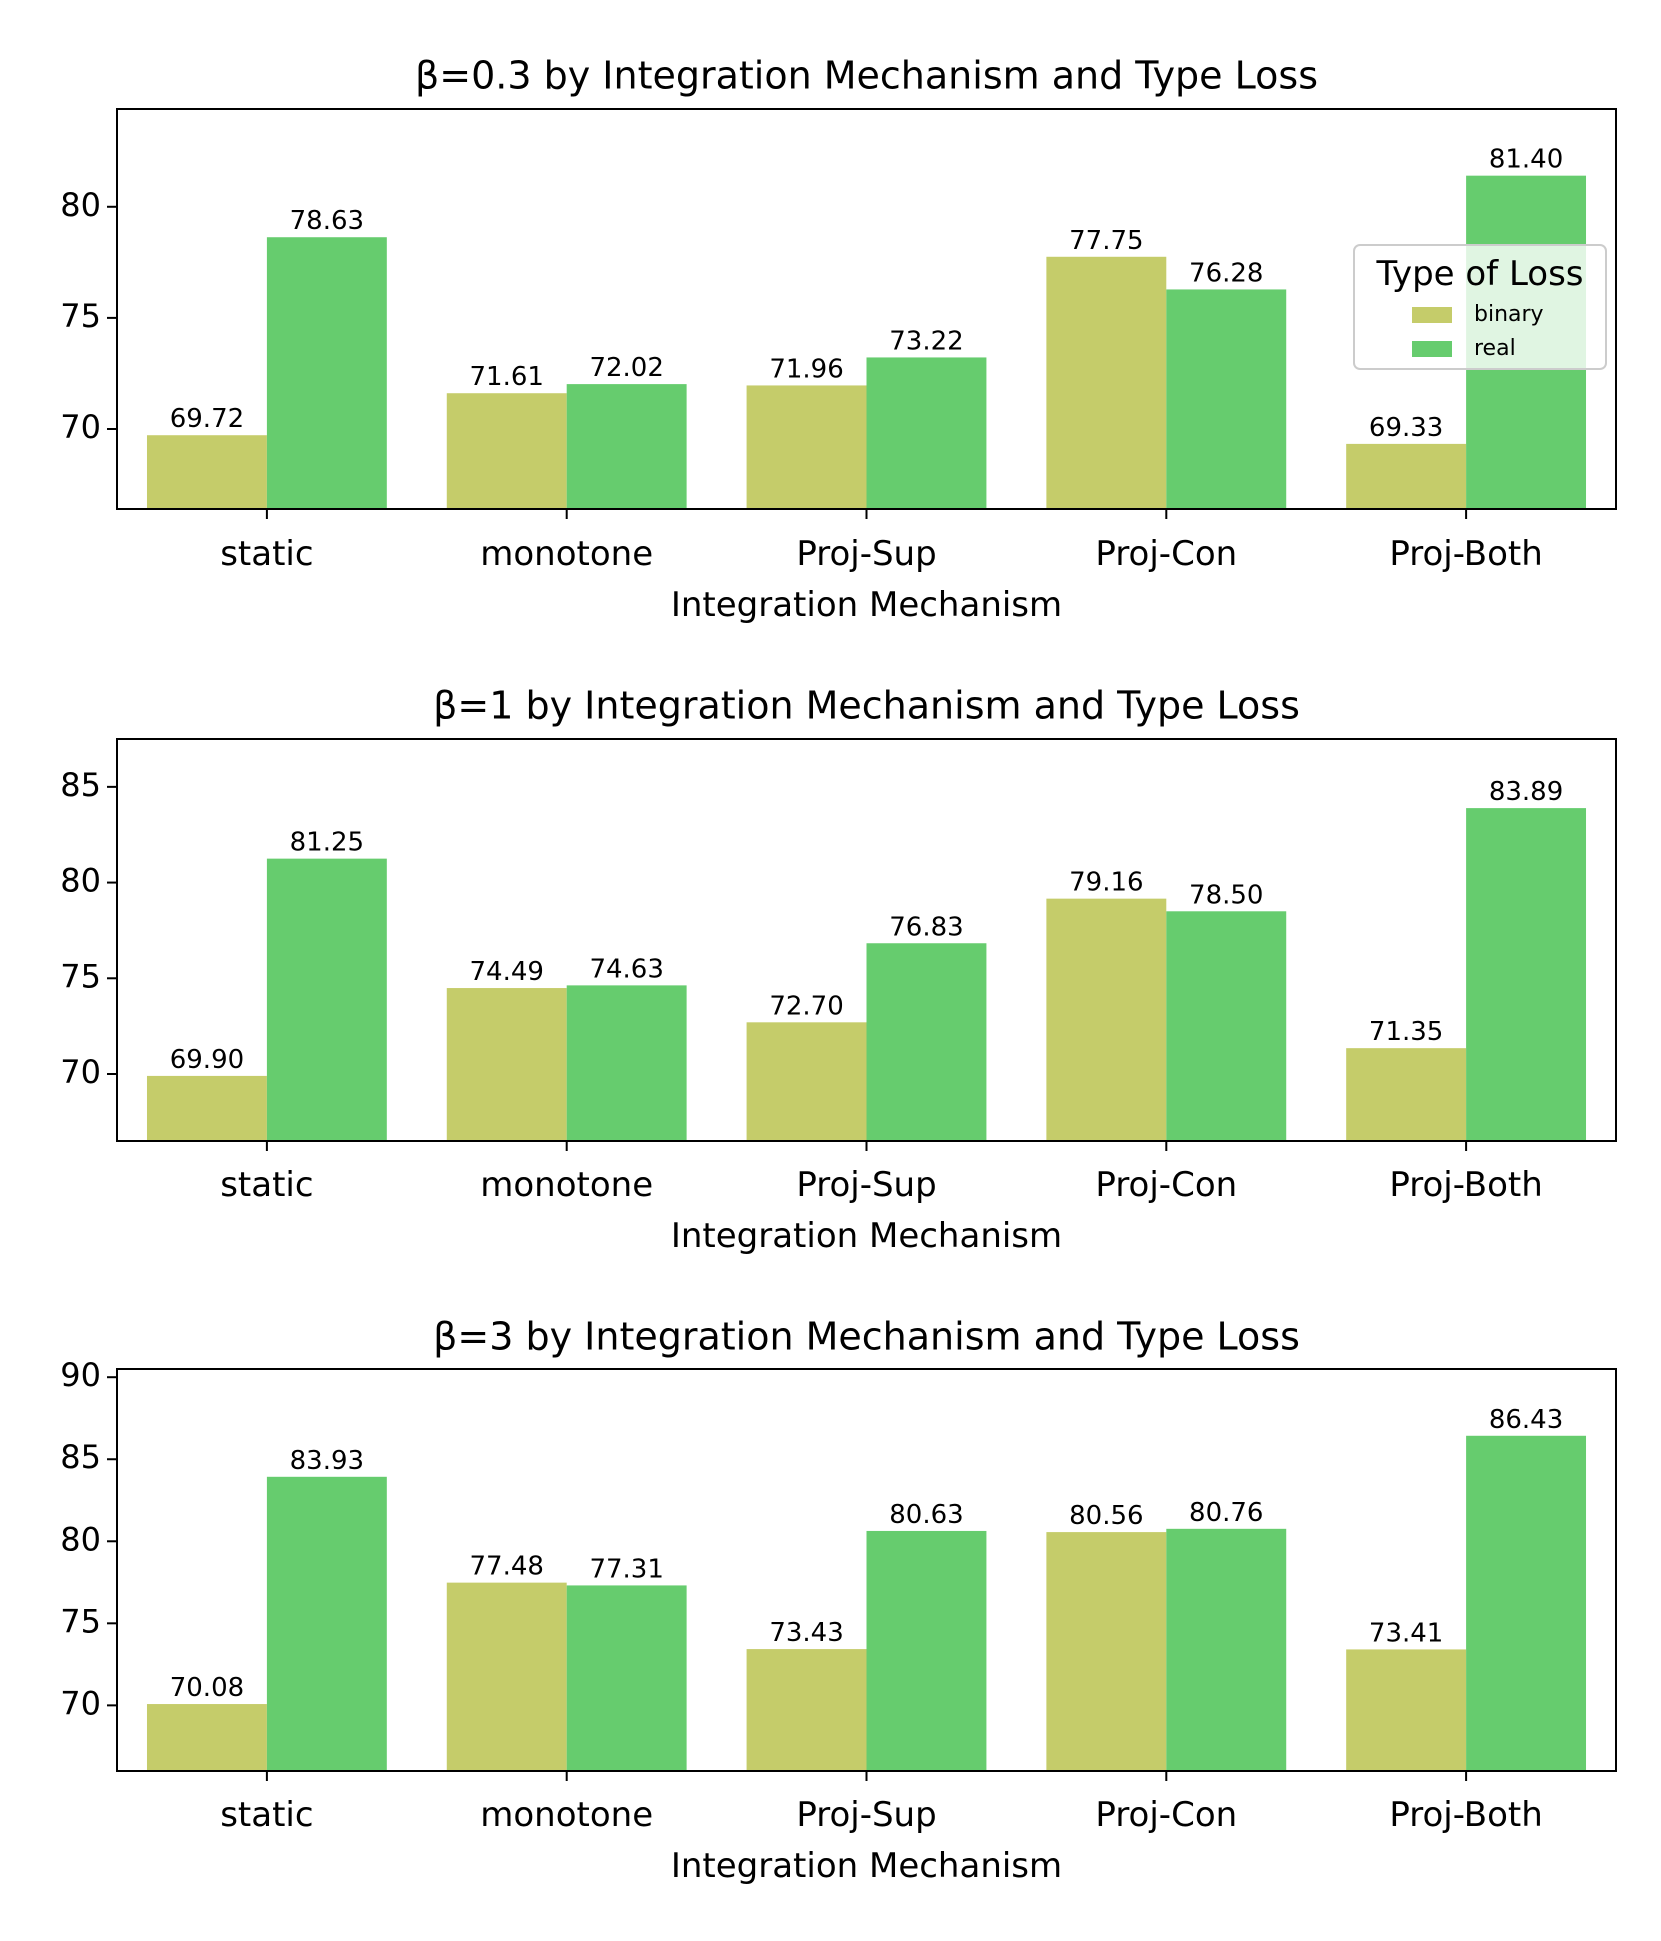 The image size is (1661, 1941). Describe the element at coordinates (327, 1461) in the screenshot. I see `data-label-real-static: 83.93` at that location.